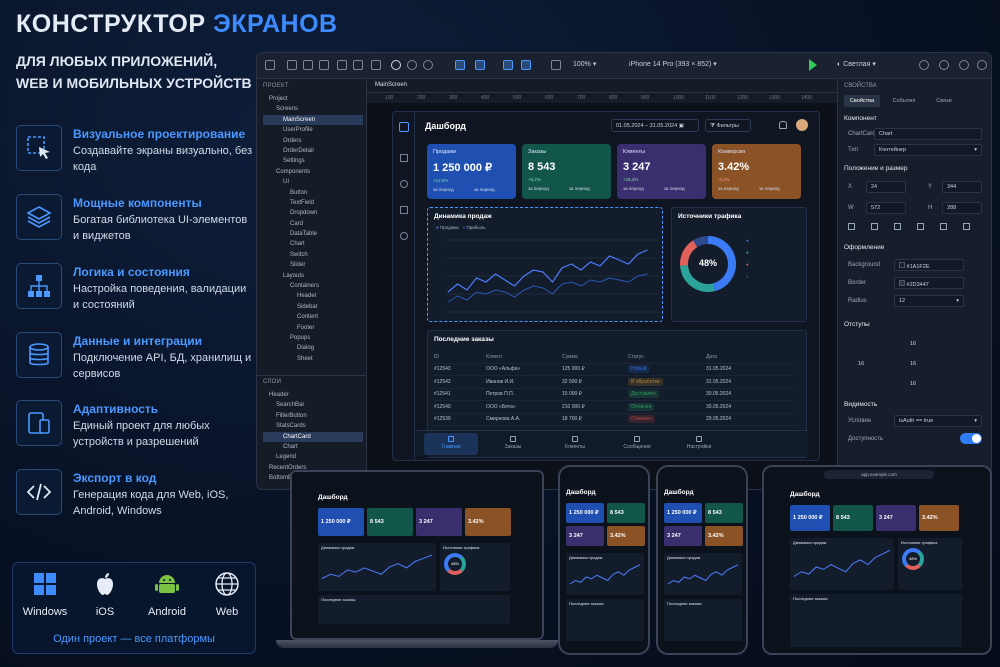 The height and width of the screenshot is (667, 1000). What do you see at coordinates (886, 187) in the screenshot?
I see `x-input: 24` at bounding box center [886, 187].